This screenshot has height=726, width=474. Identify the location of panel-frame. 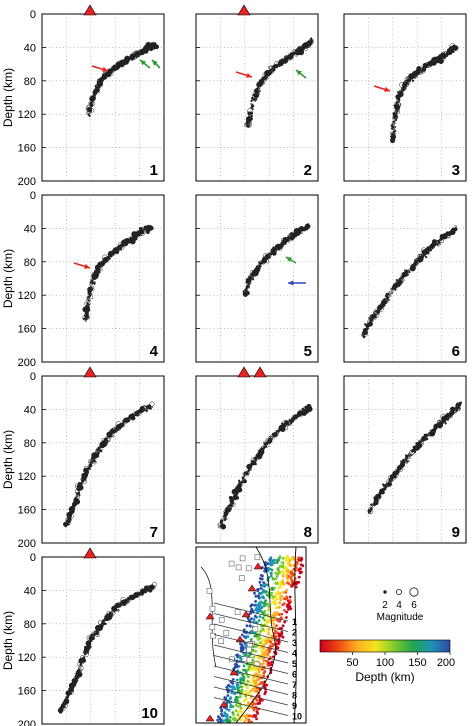
(103, 459).